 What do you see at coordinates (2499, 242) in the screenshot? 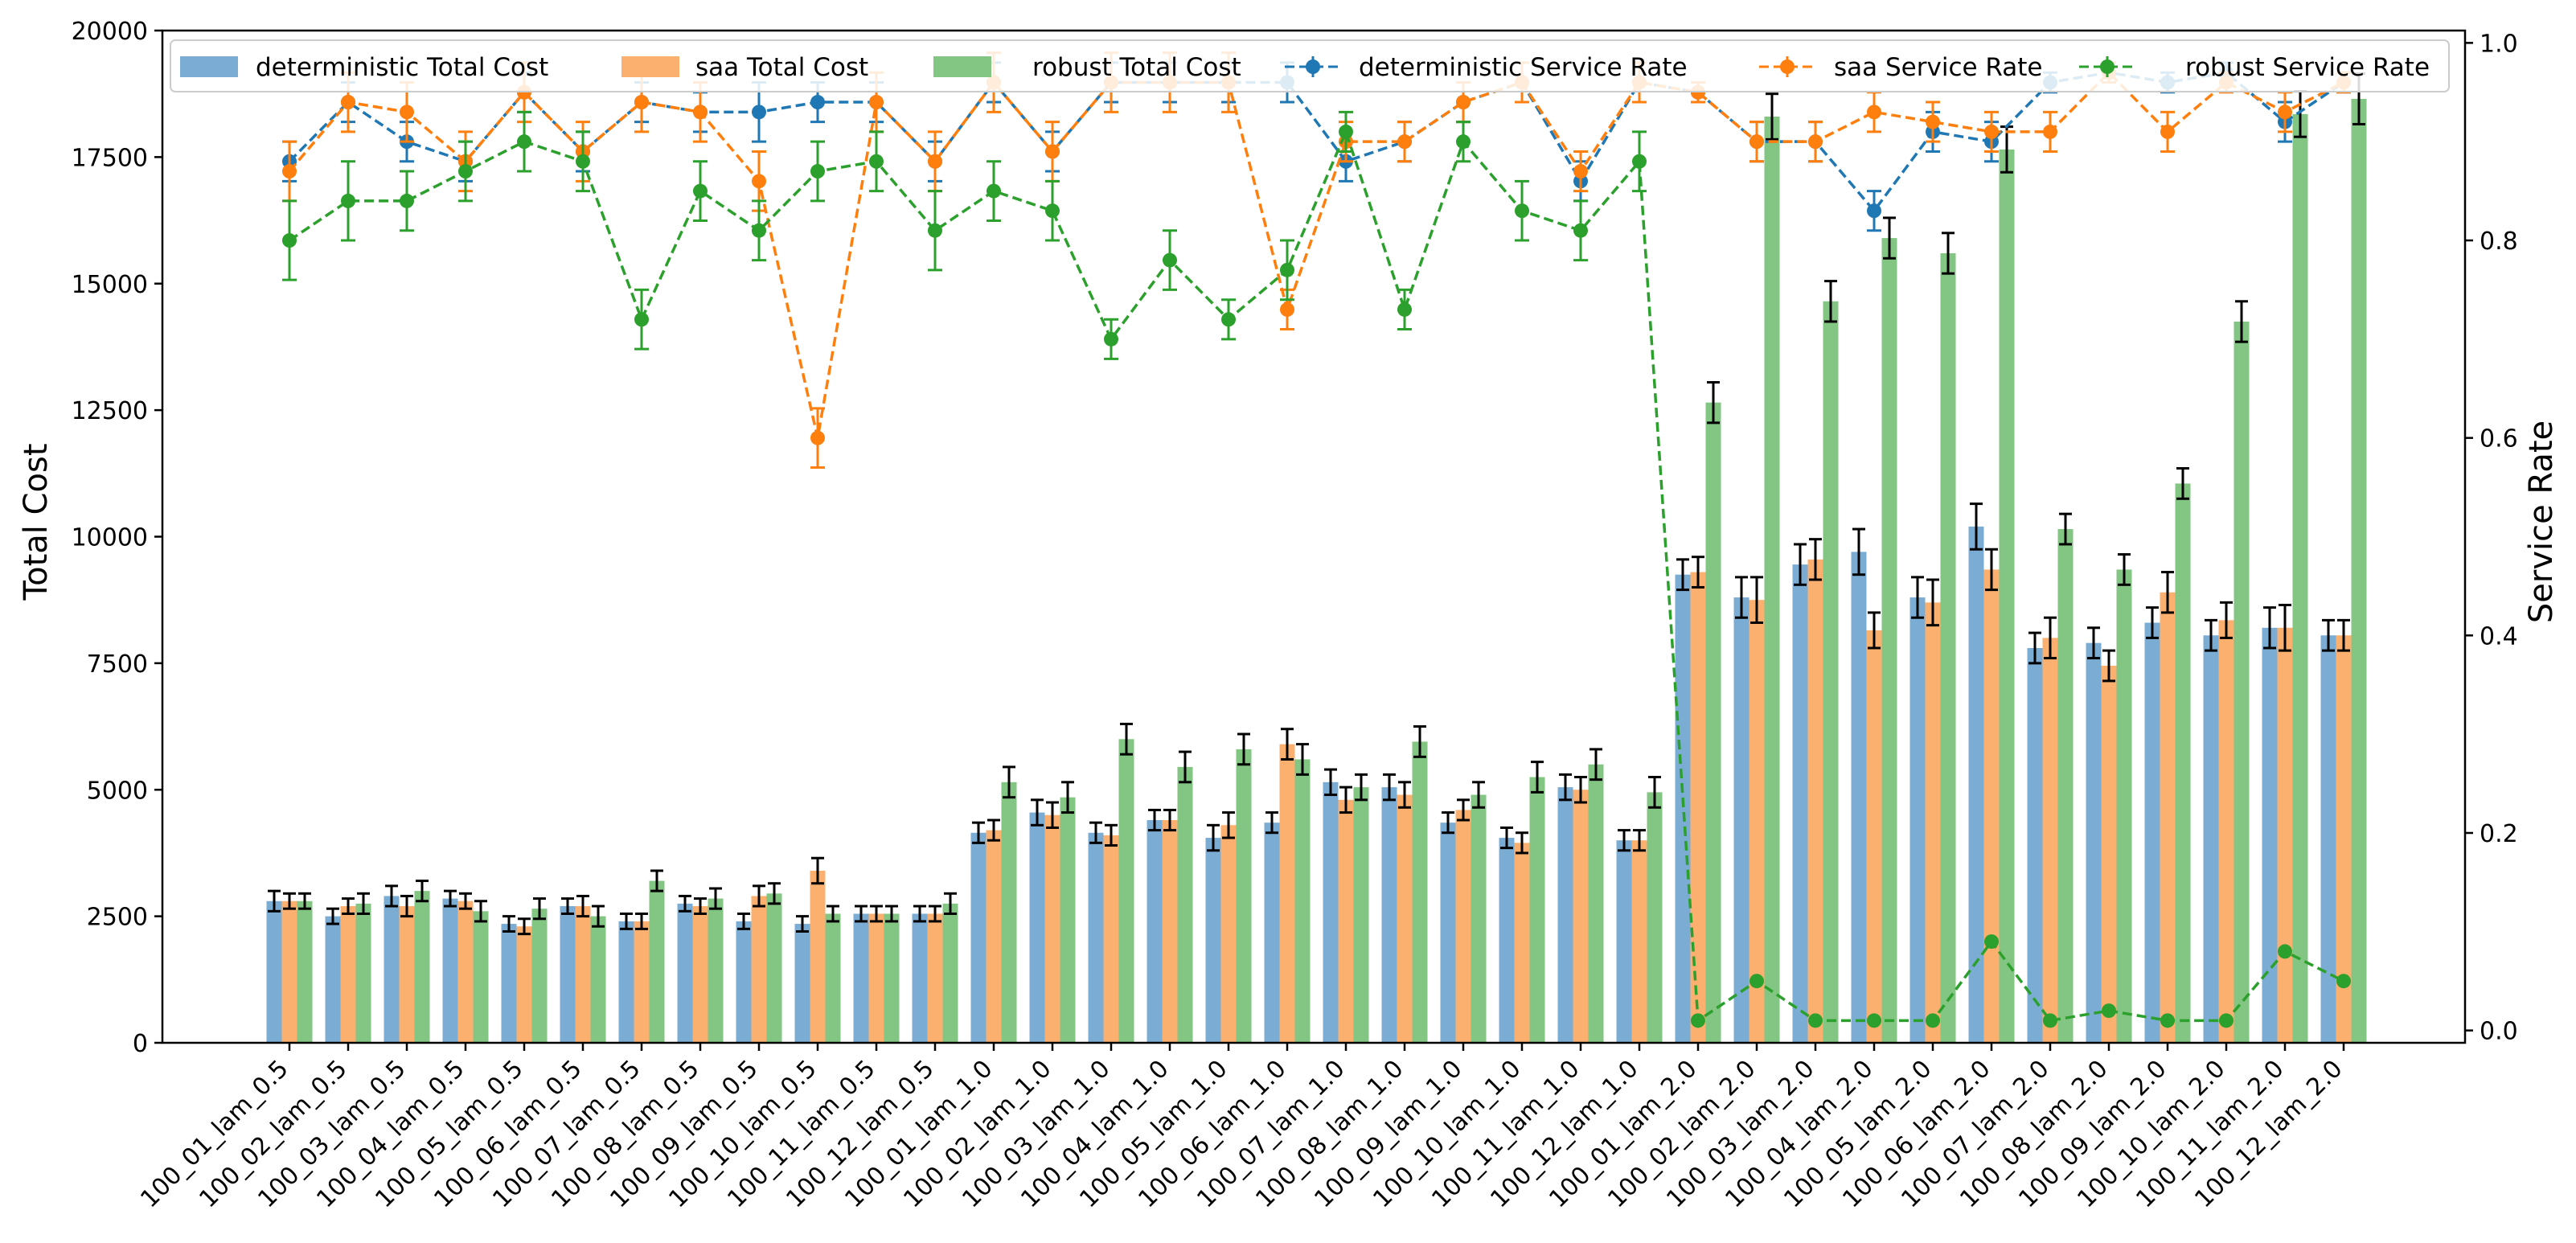
I see `y2-tick-label-0.8: 0.8` at bounding box center [2499, 242].